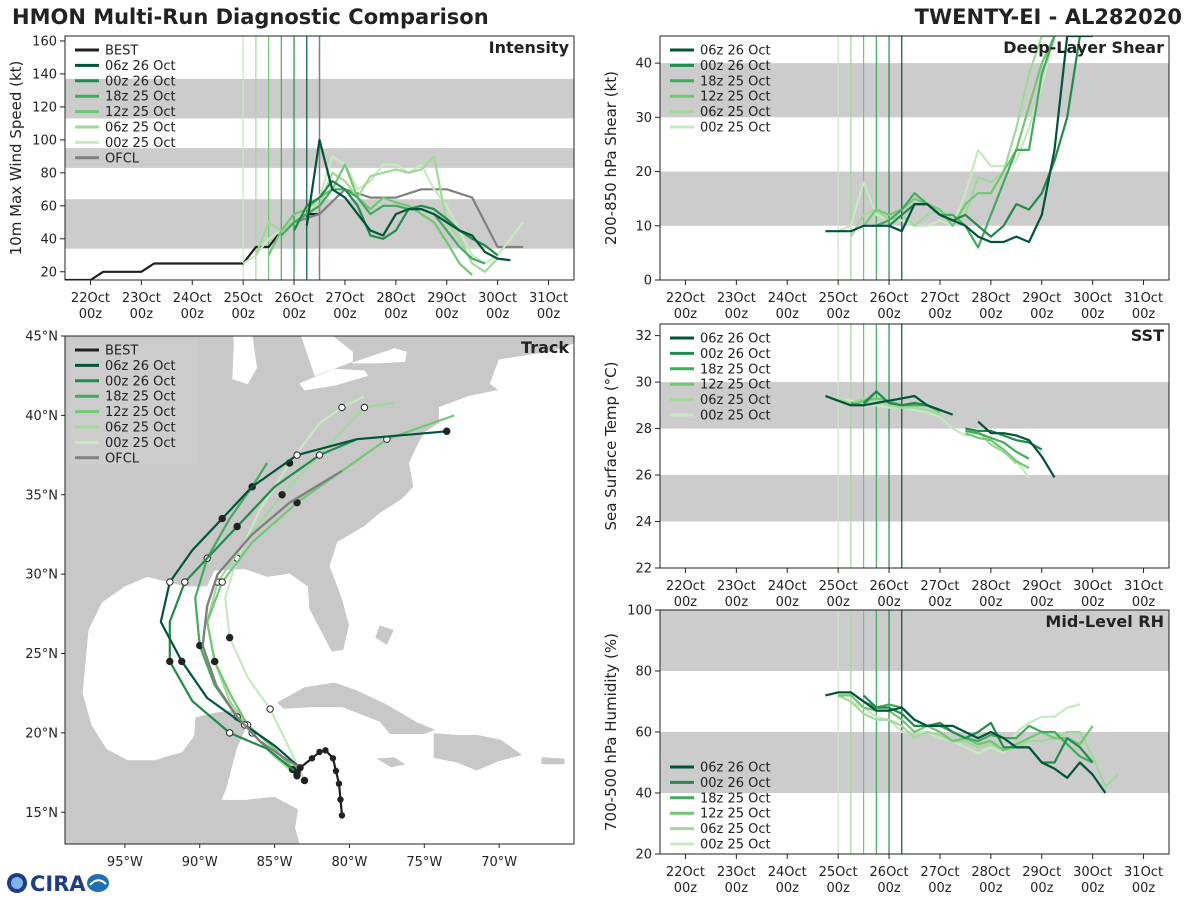 The image size is (1200, 900). What do you see at coordinates (643, 672) in the screenshot?
I see `rh-ytick-label-3: 80` at bounding box center [643, 672].